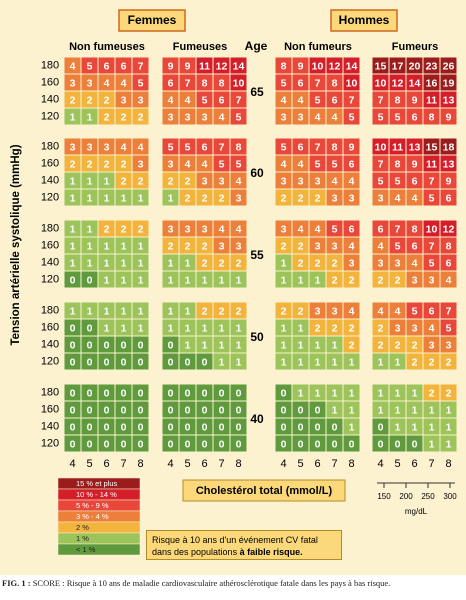 The image size is (466, 600). I want to click on risk-value: 11, so click(204, 66).